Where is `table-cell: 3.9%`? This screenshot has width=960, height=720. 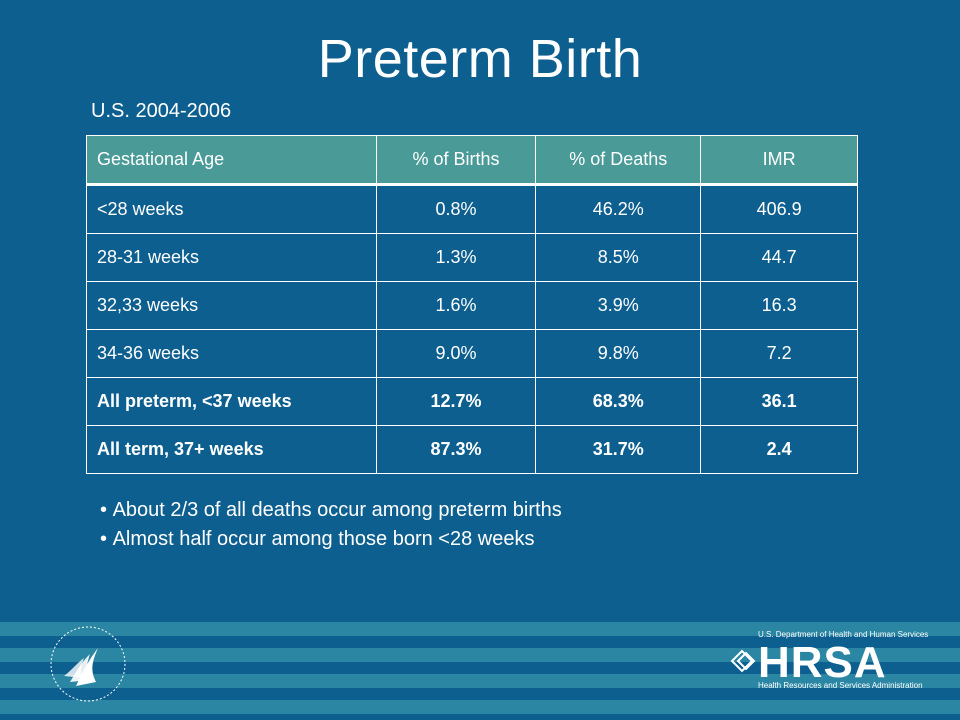
table-cell: 3.9% is located at coordinates (618, 305).